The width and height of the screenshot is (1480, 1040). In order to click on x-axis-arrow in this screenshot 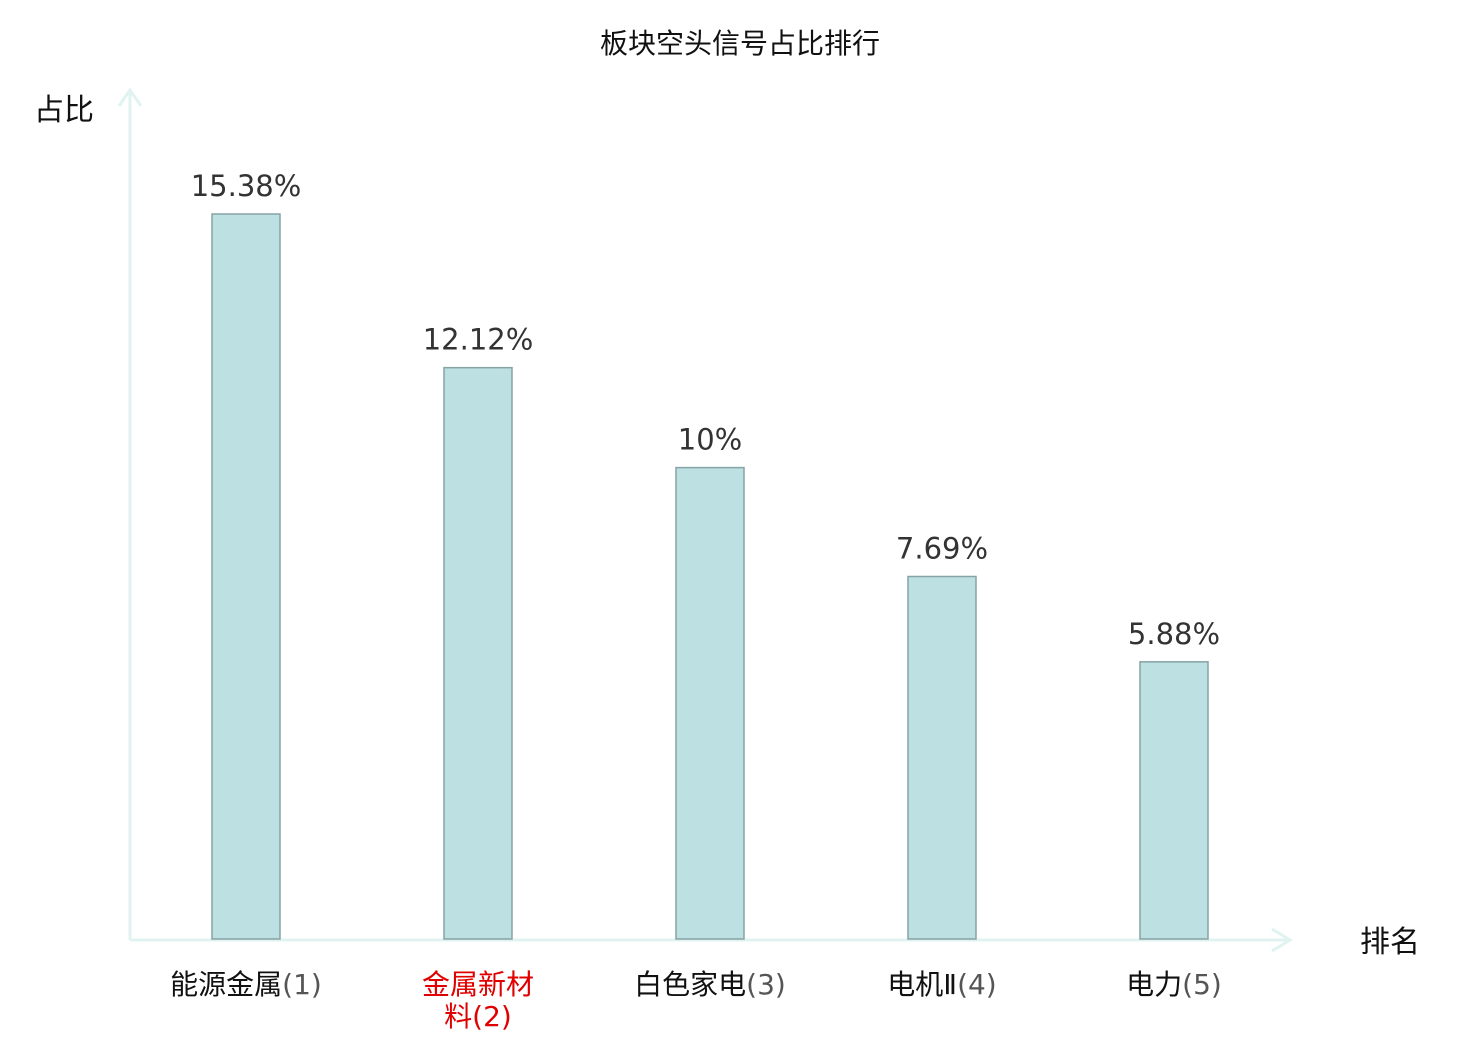, I will do `click(1282, 940)`.